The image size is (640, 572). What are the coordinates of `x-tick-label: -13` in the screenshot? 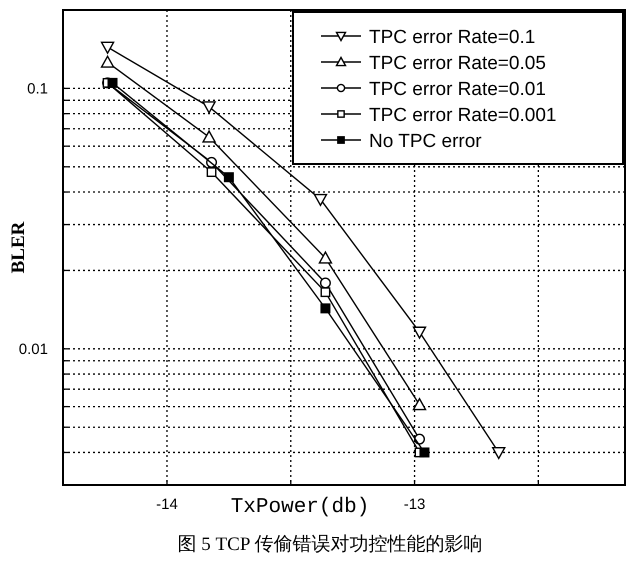 It's located at (415, 504).